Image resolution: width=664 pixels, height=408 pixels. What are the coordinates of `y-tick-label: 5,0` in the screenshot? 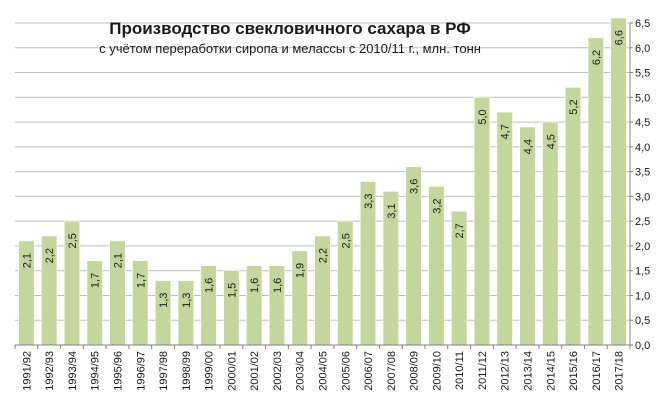 It's located at (642, 98).